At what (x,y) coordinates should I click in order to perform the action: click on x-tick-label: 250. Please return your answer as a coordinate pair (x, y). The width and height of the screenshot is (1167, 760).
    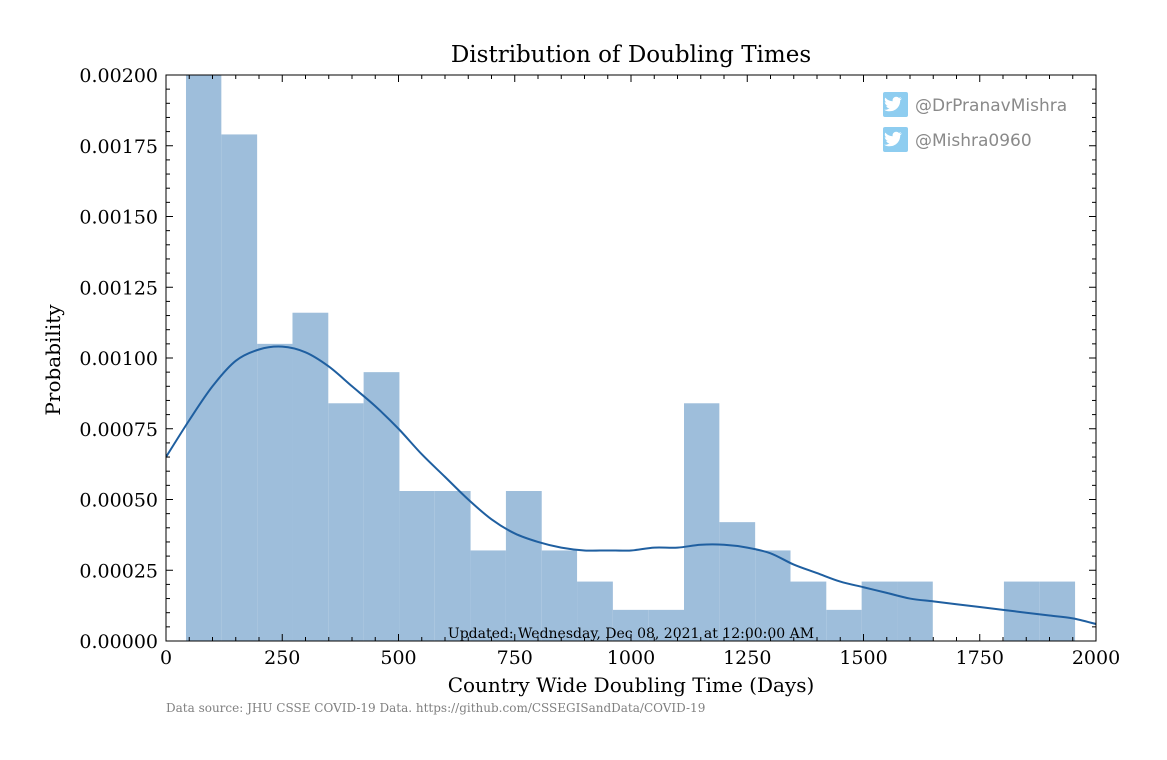
    Looking at the image, I should click on (282, 658).